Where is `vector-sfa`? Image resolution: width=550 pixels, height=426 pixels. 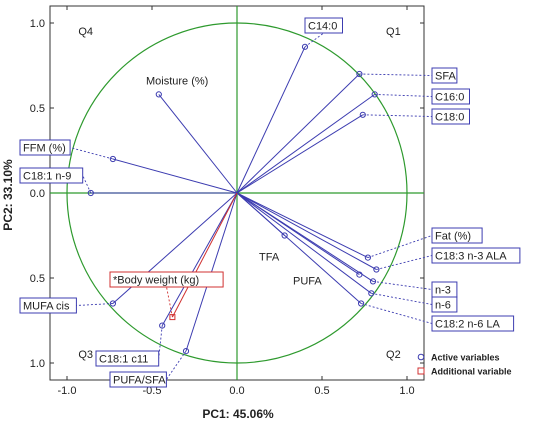 vector-sfa is located at coordinates (298, 133).